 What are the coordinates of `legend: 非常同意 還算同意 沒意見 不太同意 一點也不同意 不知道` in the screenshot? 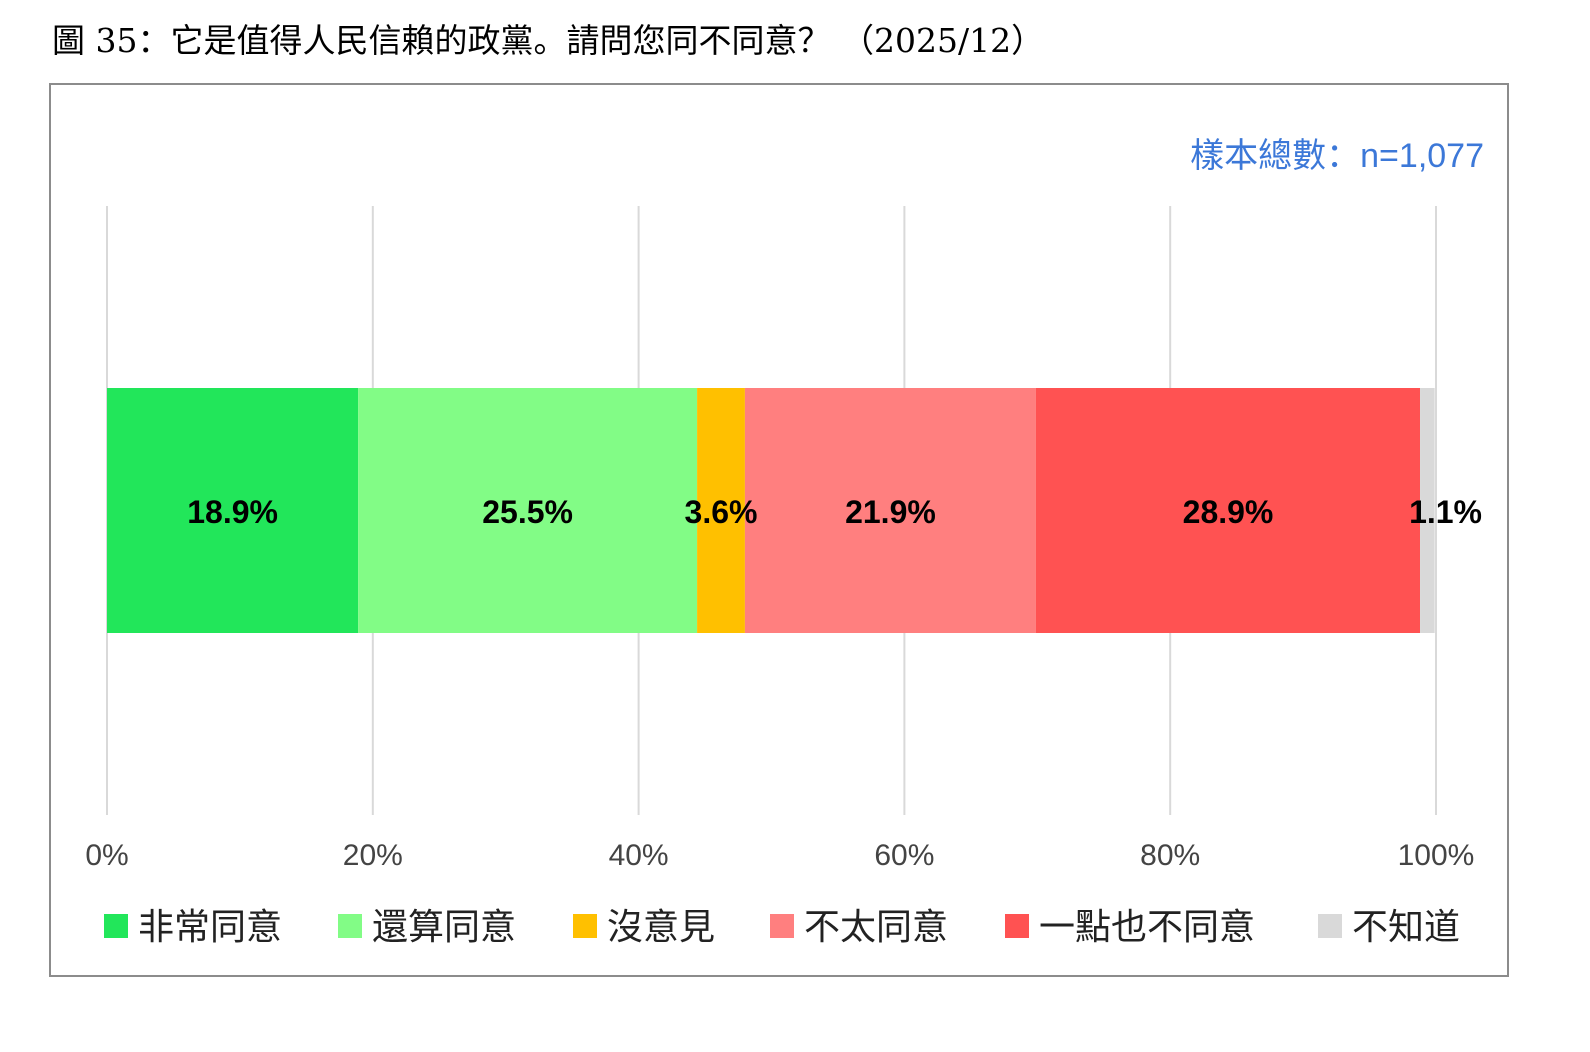 It's located at (782, 926).